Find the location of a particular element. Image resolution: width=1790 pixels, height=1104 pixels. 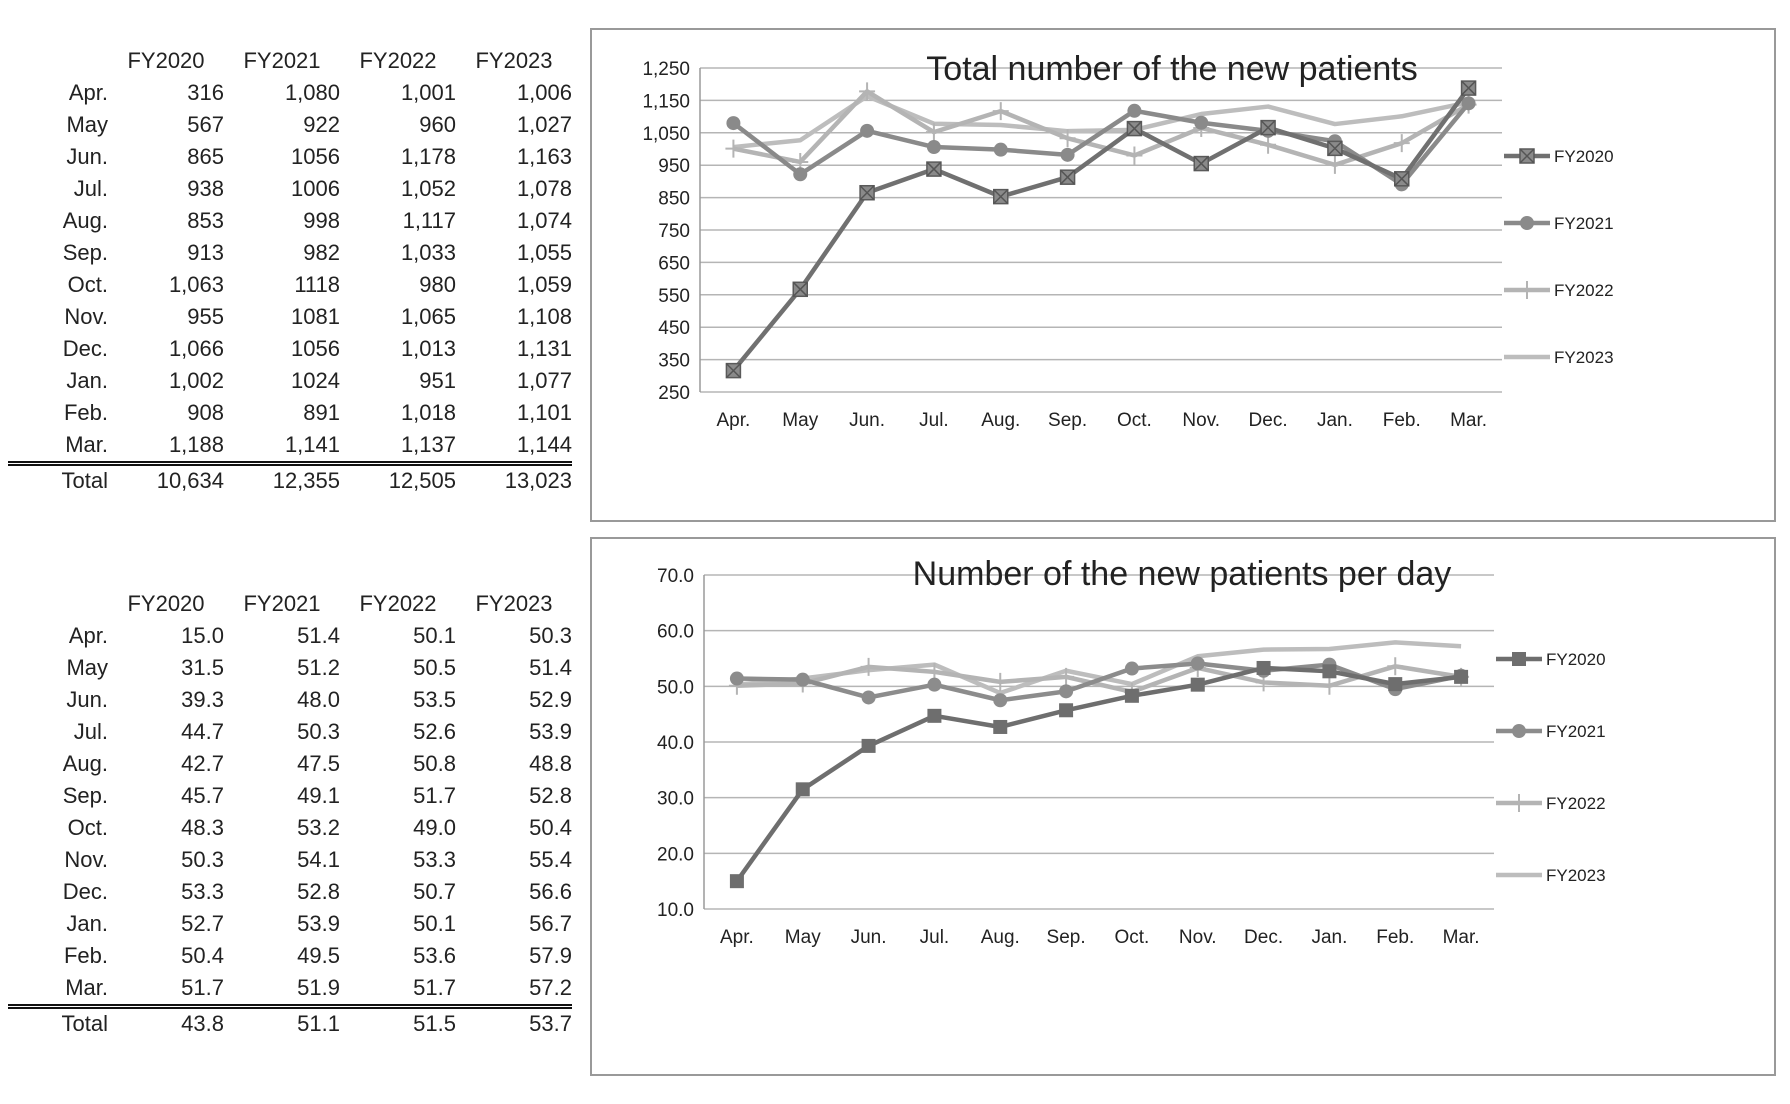

table-cell: 50.7 is located at coordinates (434, 891).